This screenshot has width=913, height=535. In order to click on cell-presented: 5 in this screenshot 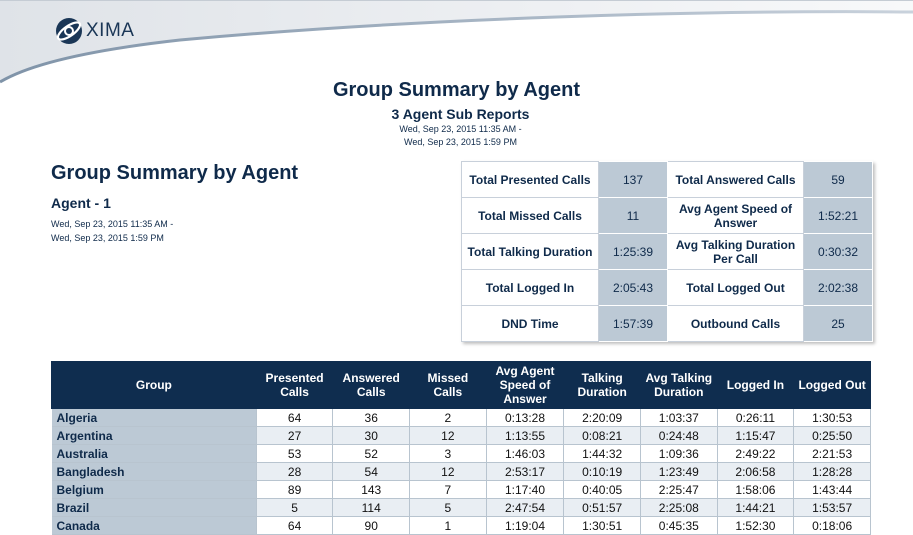, I will do `click(295, 507)`.